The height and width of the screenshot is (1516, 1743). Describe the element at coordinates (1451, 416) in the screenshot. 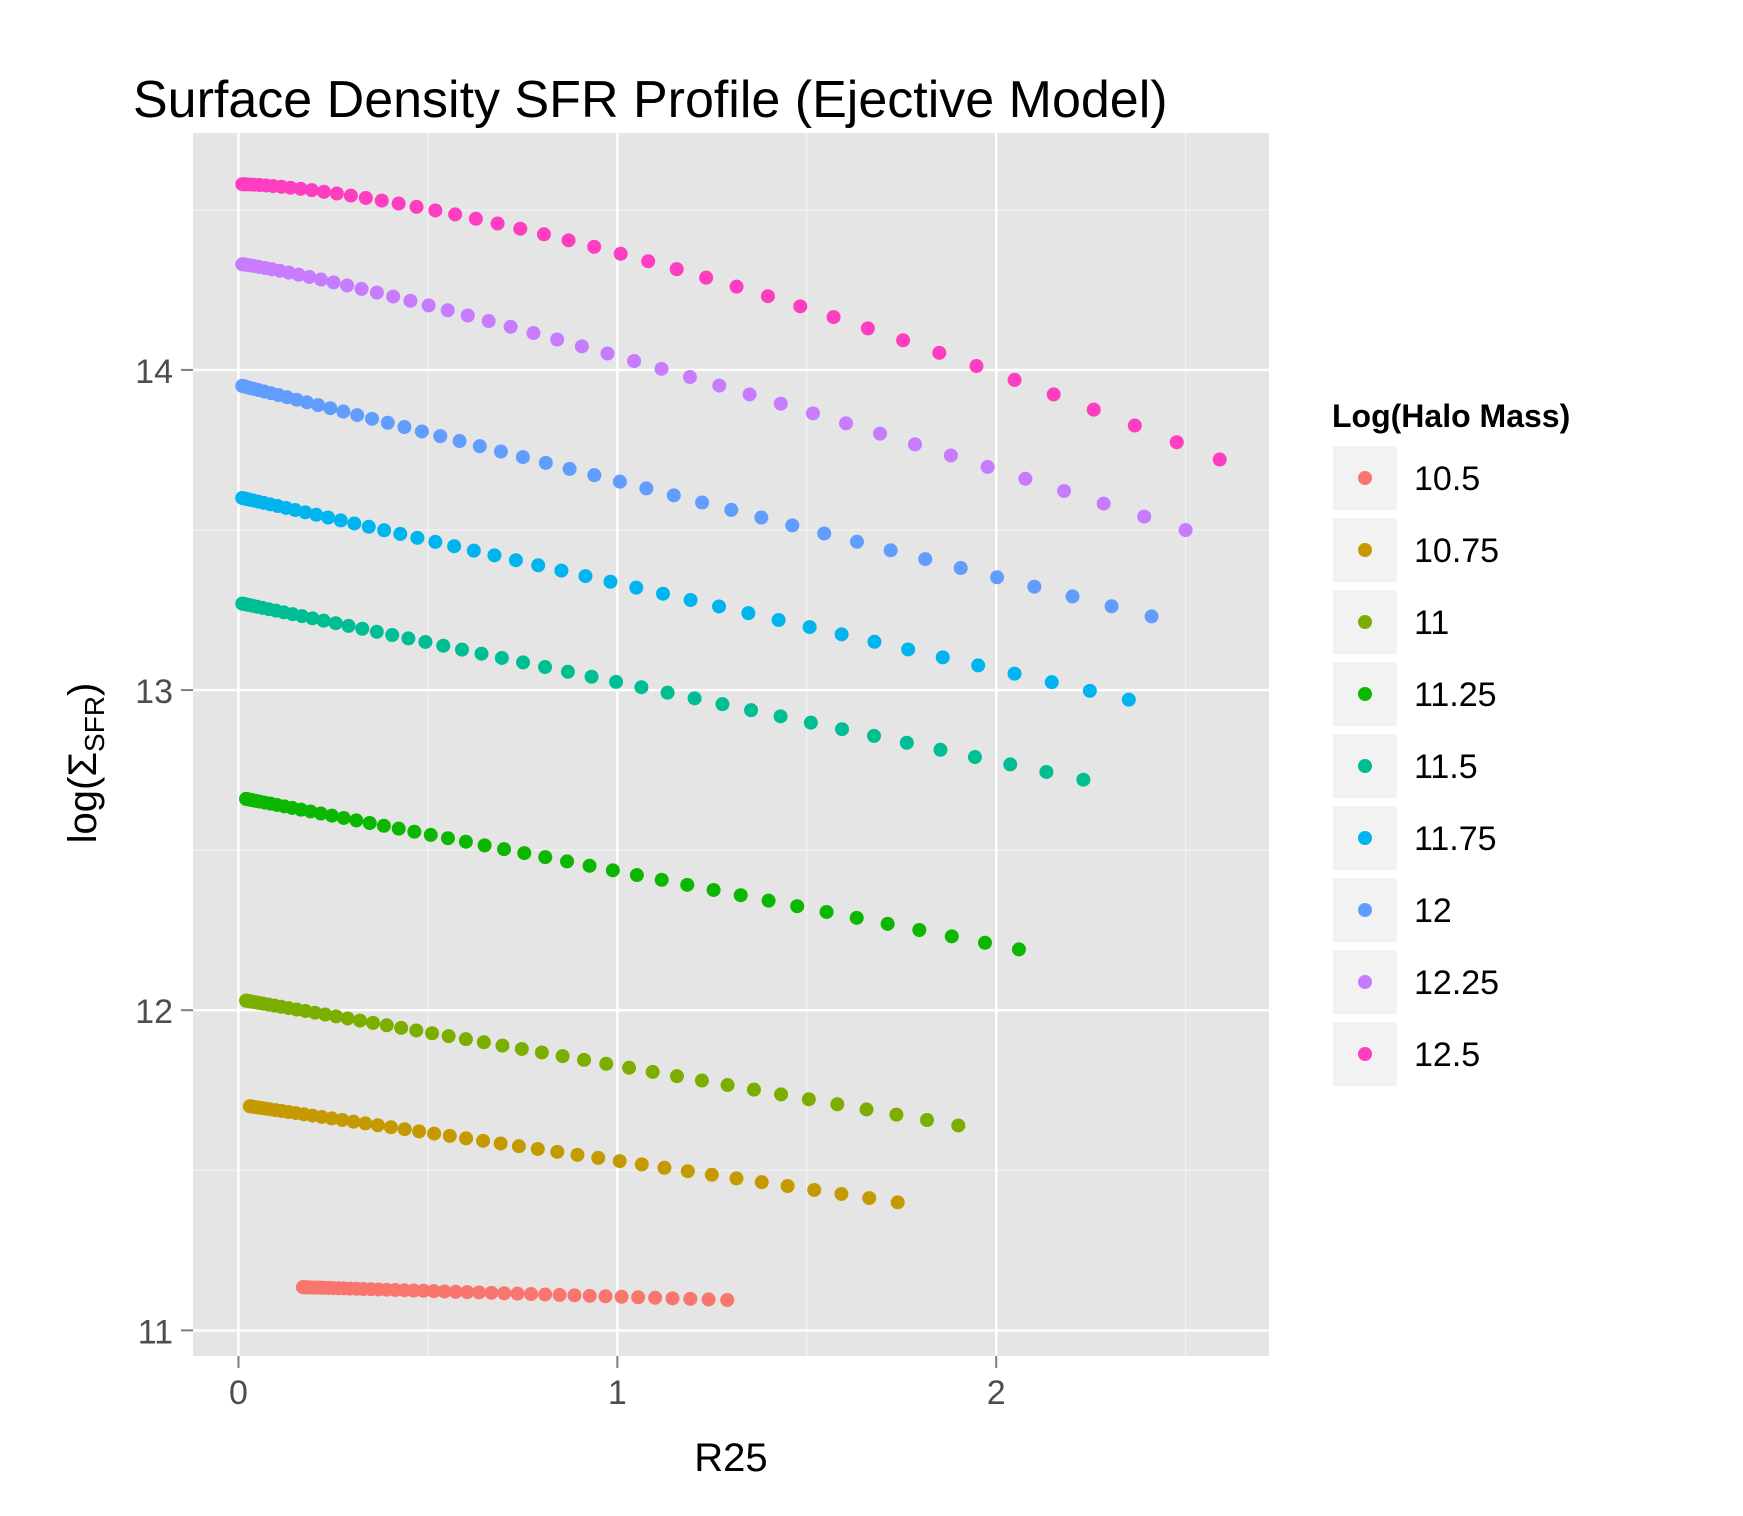

I see `legend-title: Log(Halo Mass)` at that location.